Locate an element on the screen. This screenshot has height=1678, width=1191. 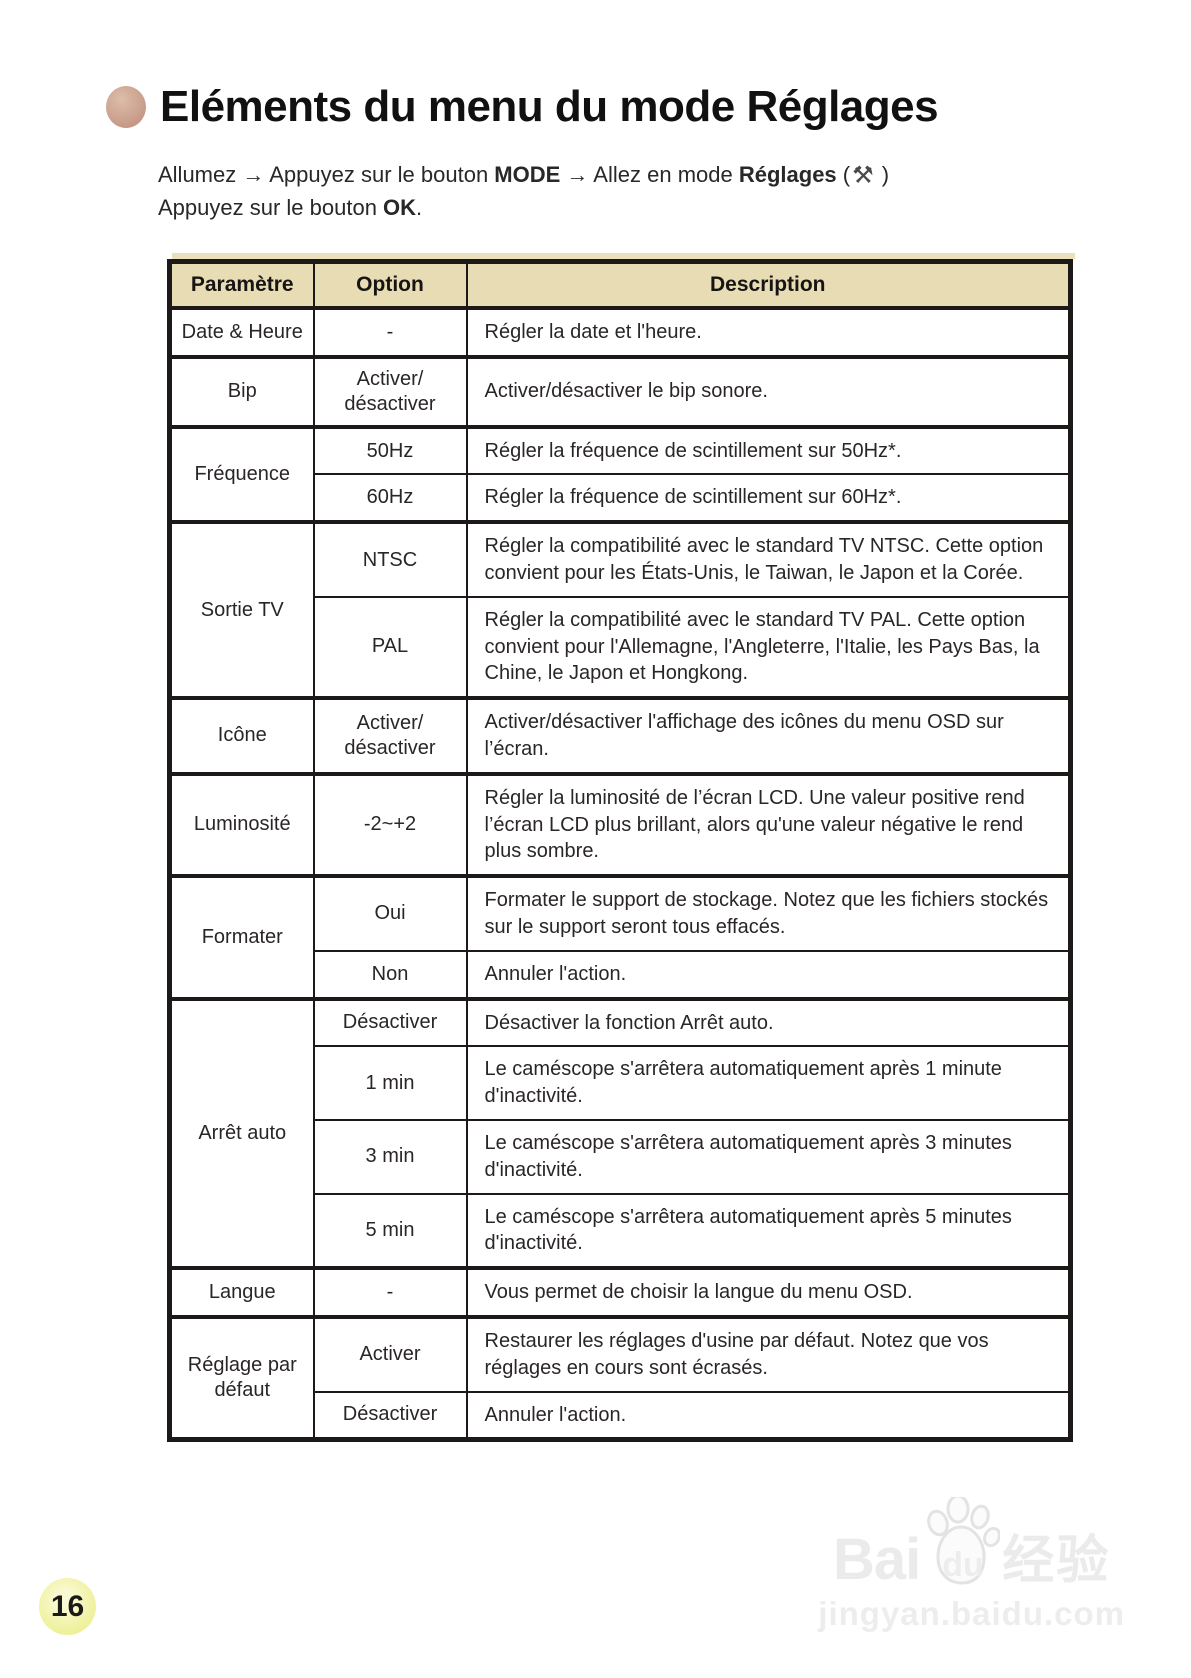
option-cell: Non is located at coordinates (390, 974).